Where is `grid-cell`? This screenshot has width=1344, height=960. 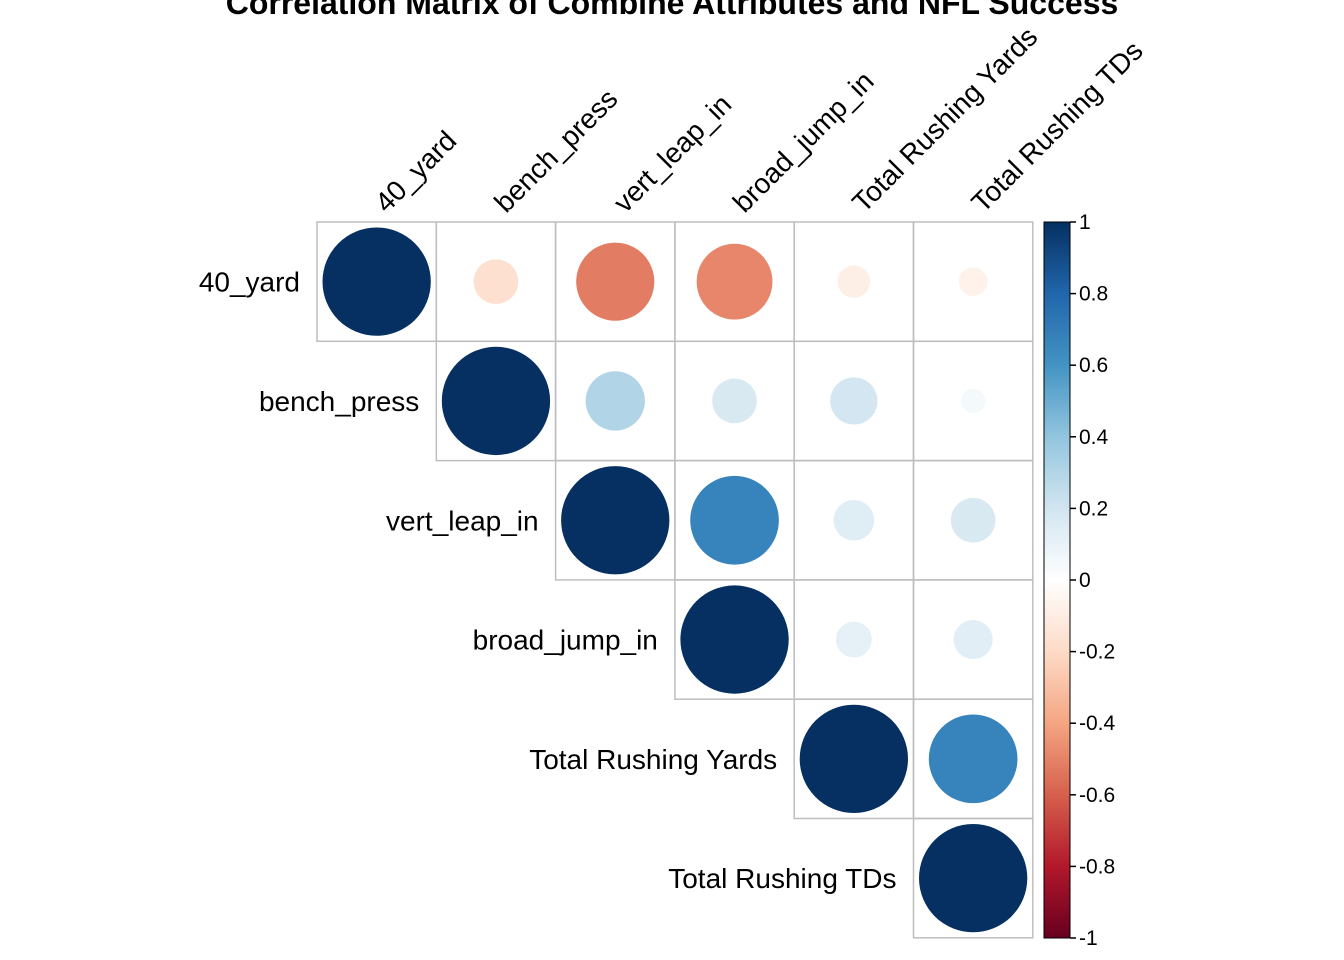
grid-cell is located at coordinates (973, 878).